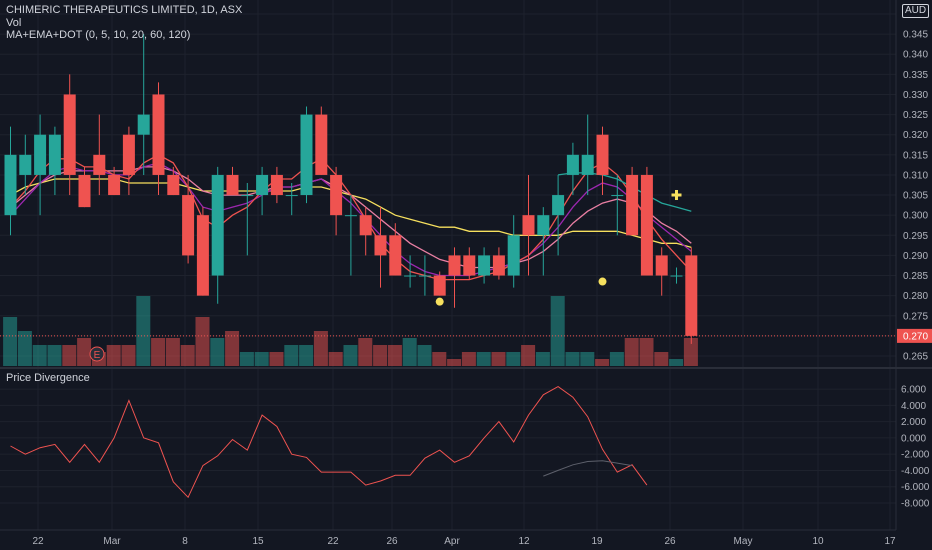 The height and width of the screenshot is (550, 932). Describe the element at coordinates (258, 541) in the screenshot. I see `time-tick: 15` at that location.